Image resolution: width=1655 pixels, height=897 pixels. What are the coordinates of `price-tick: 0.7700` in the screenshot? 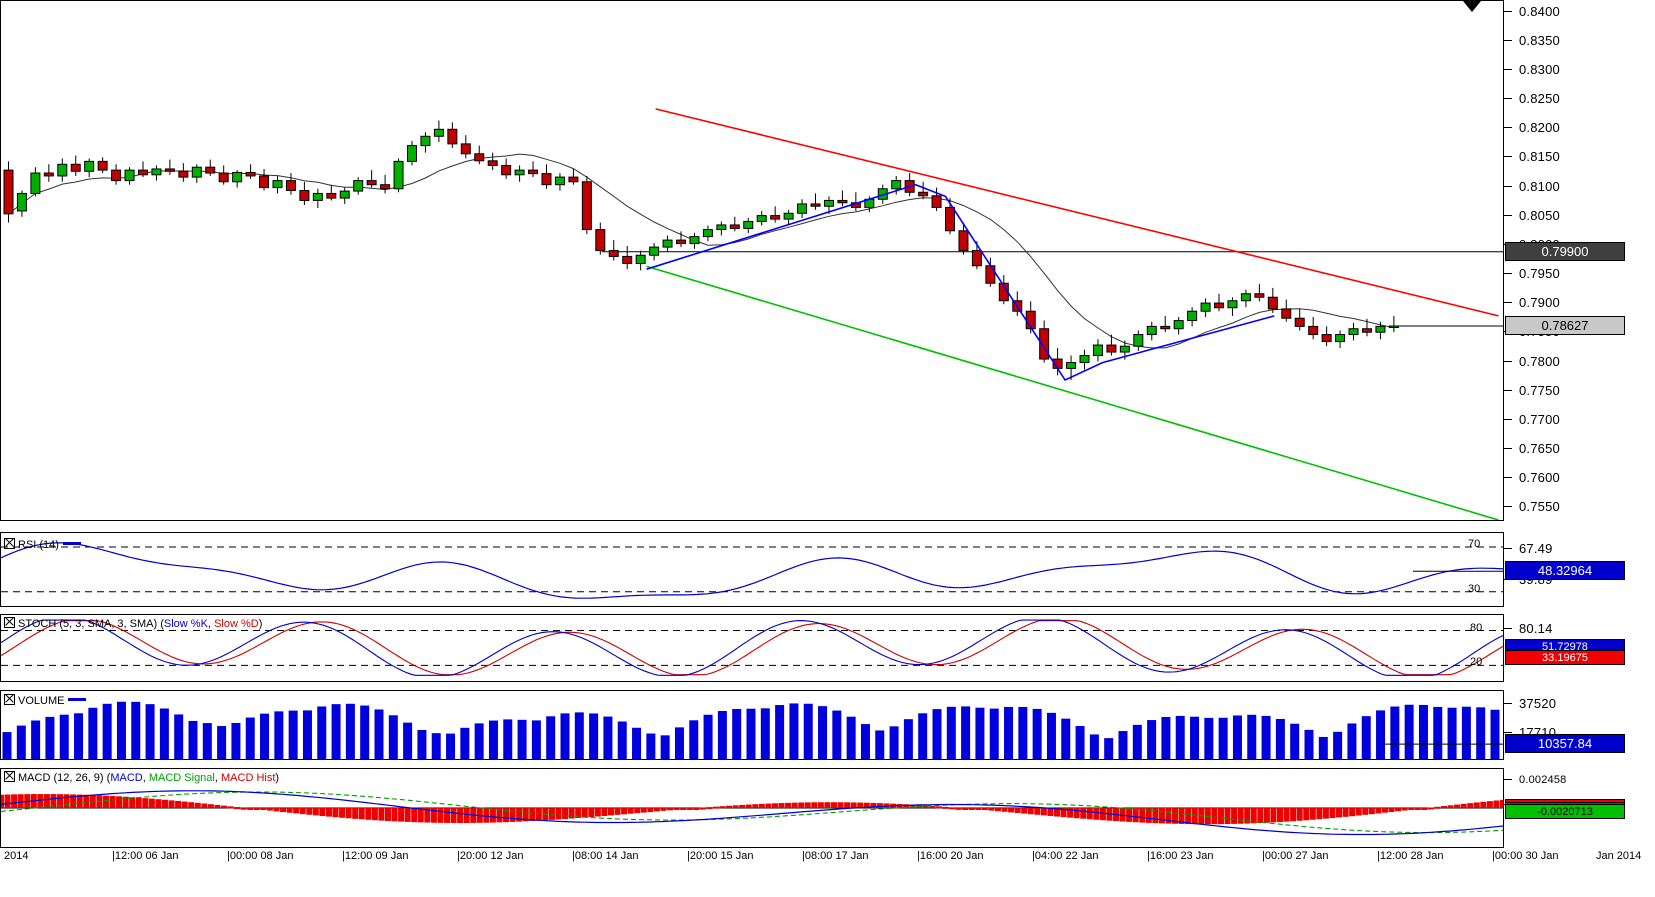 It's located at (1579, 419).